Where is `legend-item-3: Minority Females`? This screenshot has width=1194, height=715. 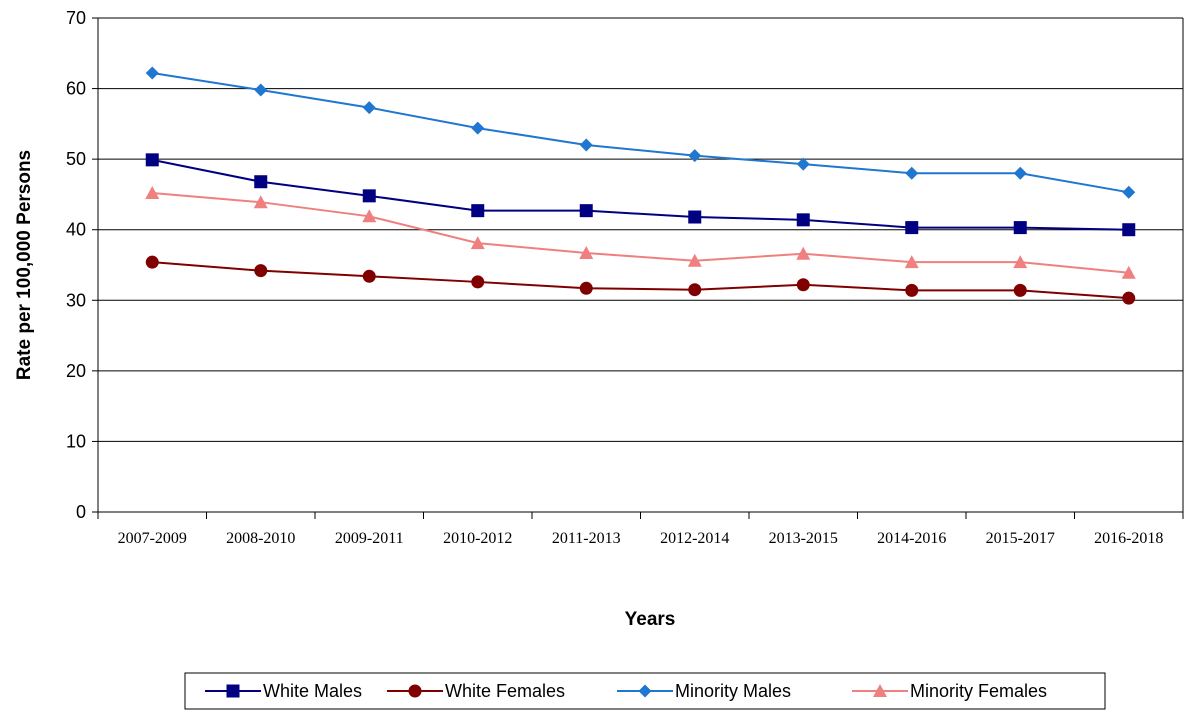 legend-item-3: Minority Females is located at coordinates (949, 691).